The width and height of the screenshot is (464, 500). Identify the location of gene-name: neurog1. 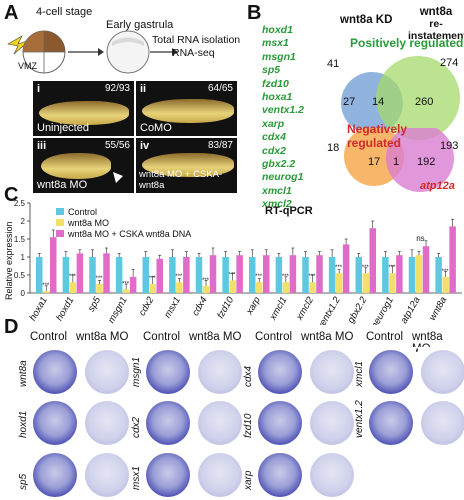
(283, 177).